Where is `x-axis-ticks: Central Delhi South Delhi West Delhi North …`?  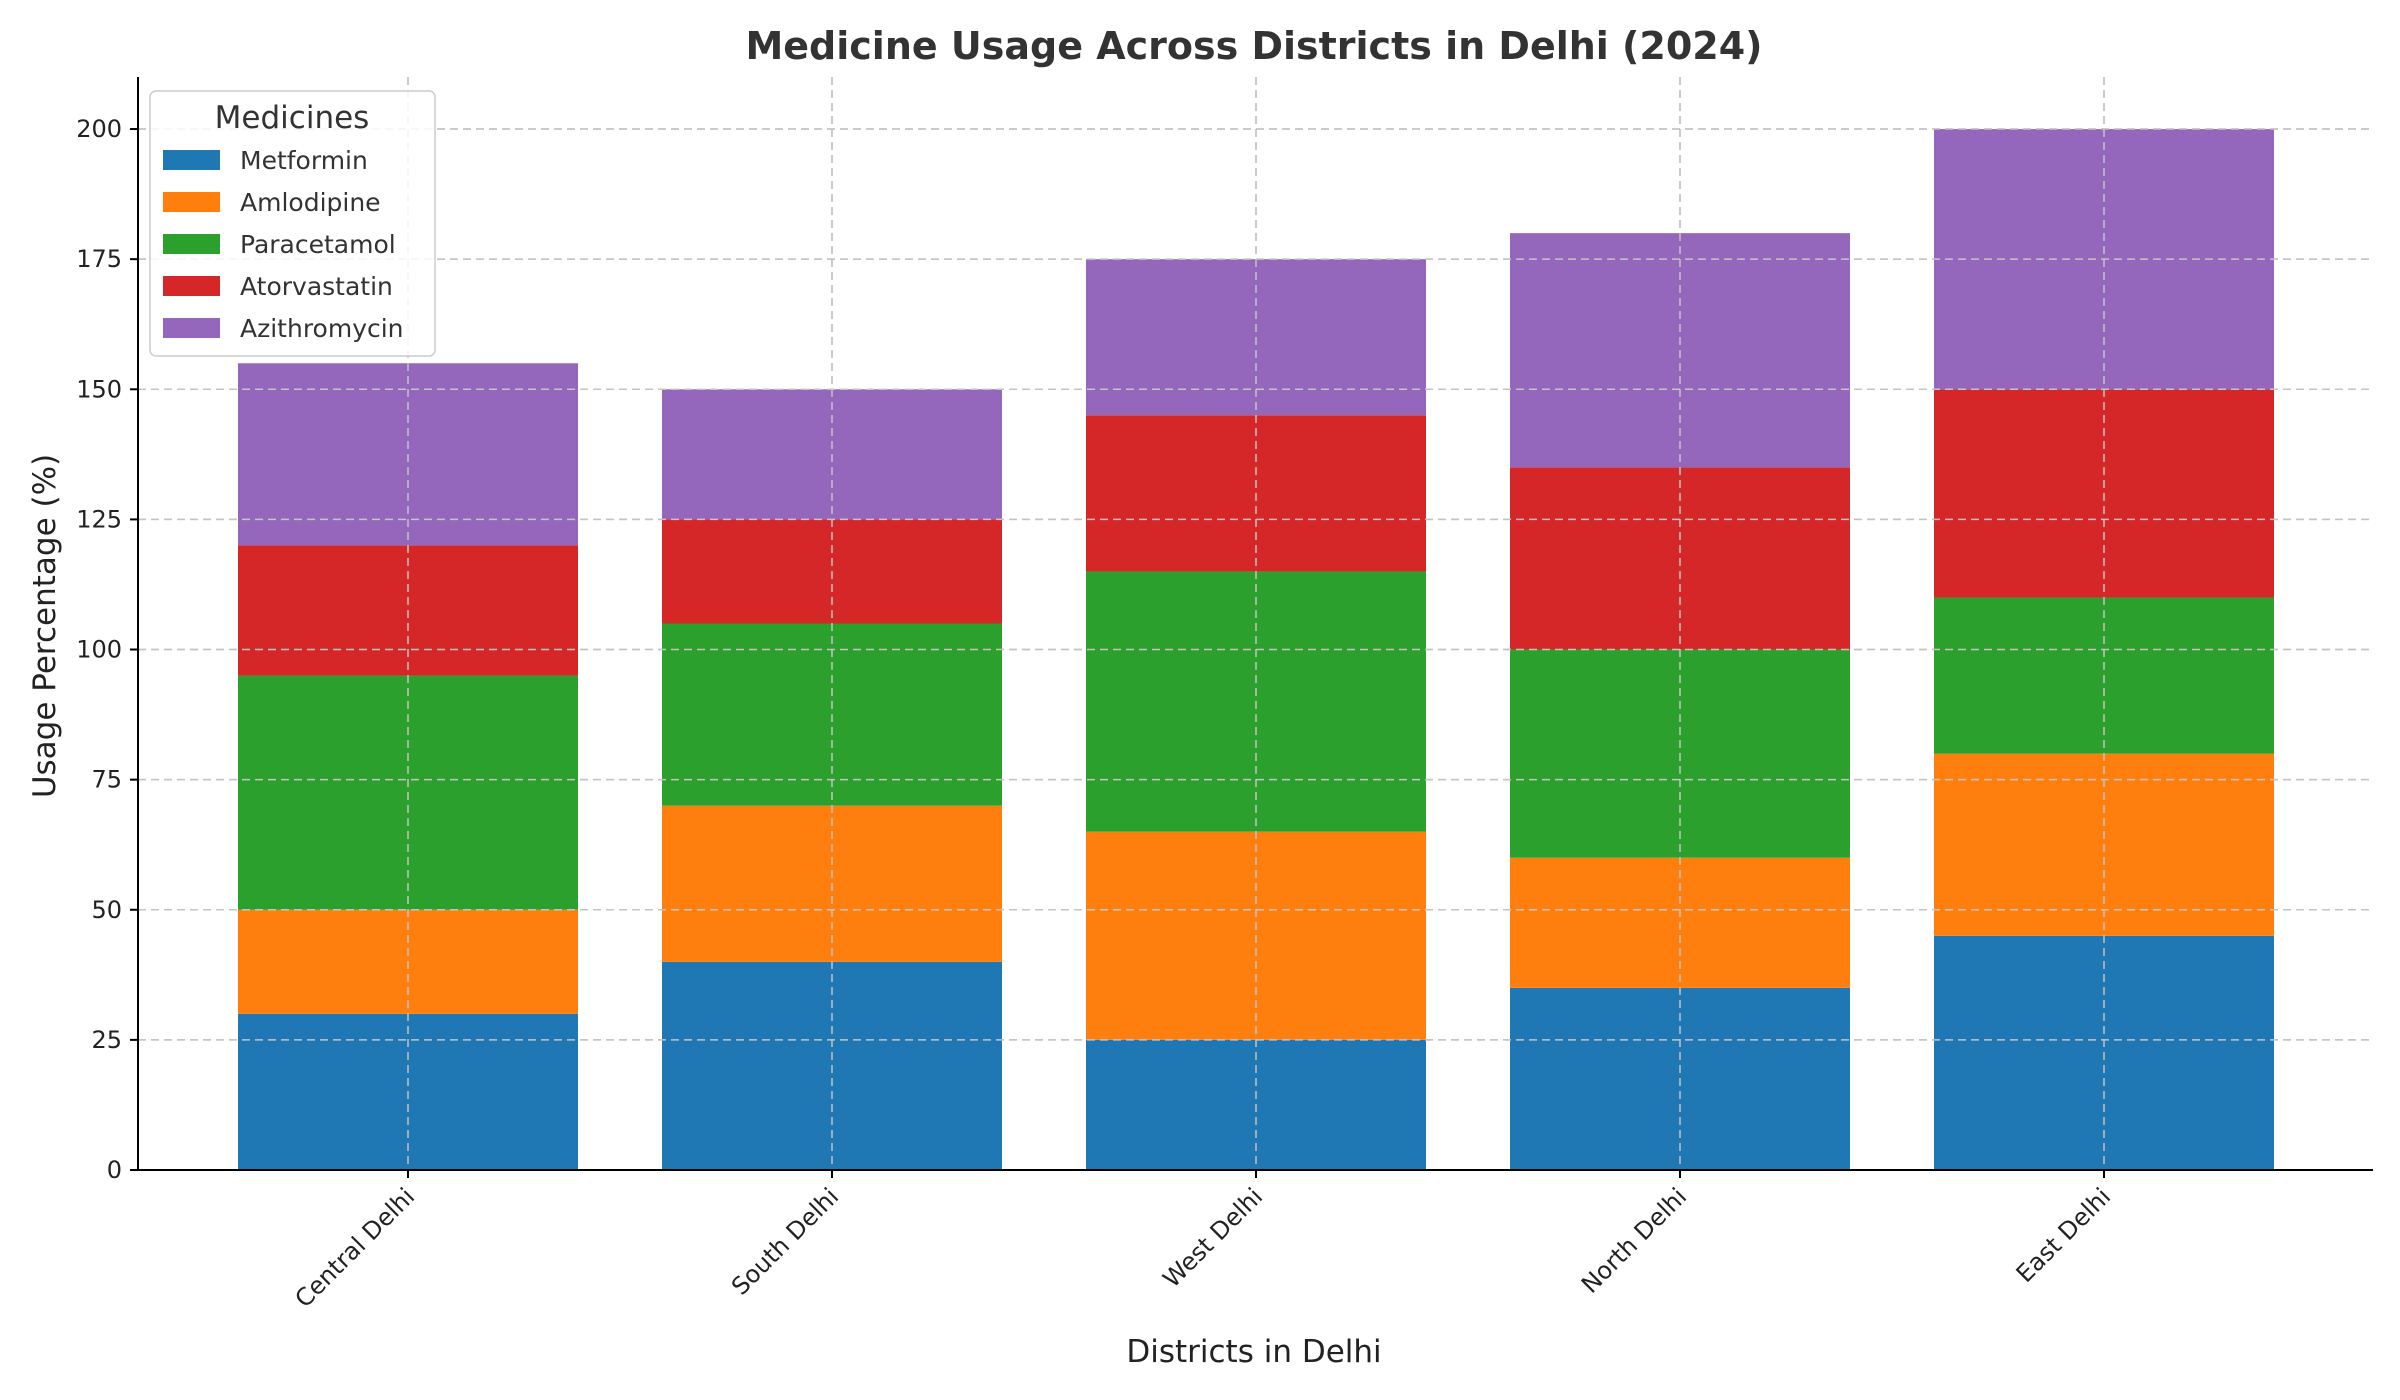 x-axis-ticks: Central Delhi South Delhi West Delhi North … is located at coordinates (1203, 1241).